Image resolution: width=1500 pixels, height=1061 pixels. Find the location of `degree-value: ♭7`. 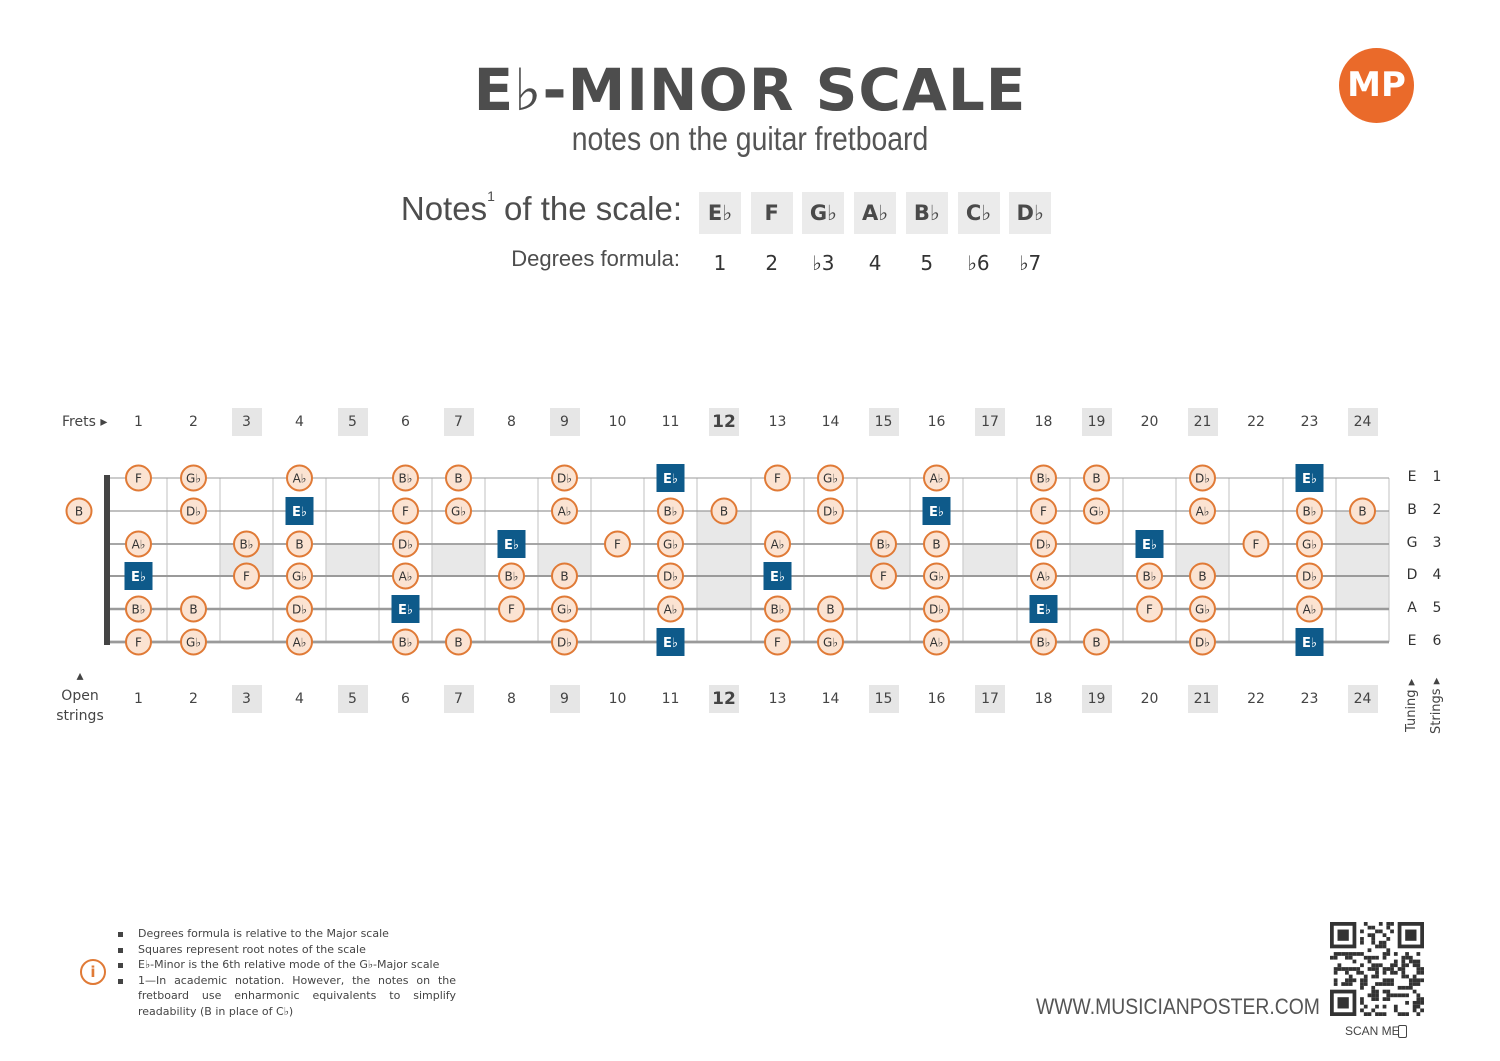

degree-value: ♭7 is located at coordinates (1030, 263).